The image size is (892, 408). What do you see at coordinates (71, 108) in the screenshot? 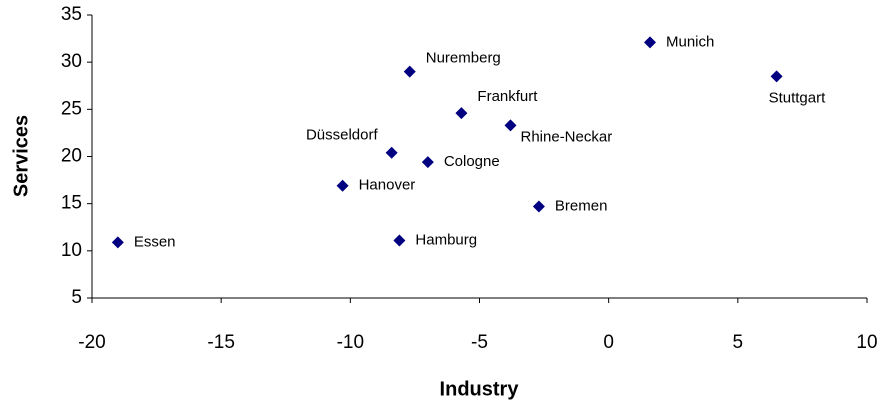
I see `y-tick-label: 25` at bounding box center [71, 108].